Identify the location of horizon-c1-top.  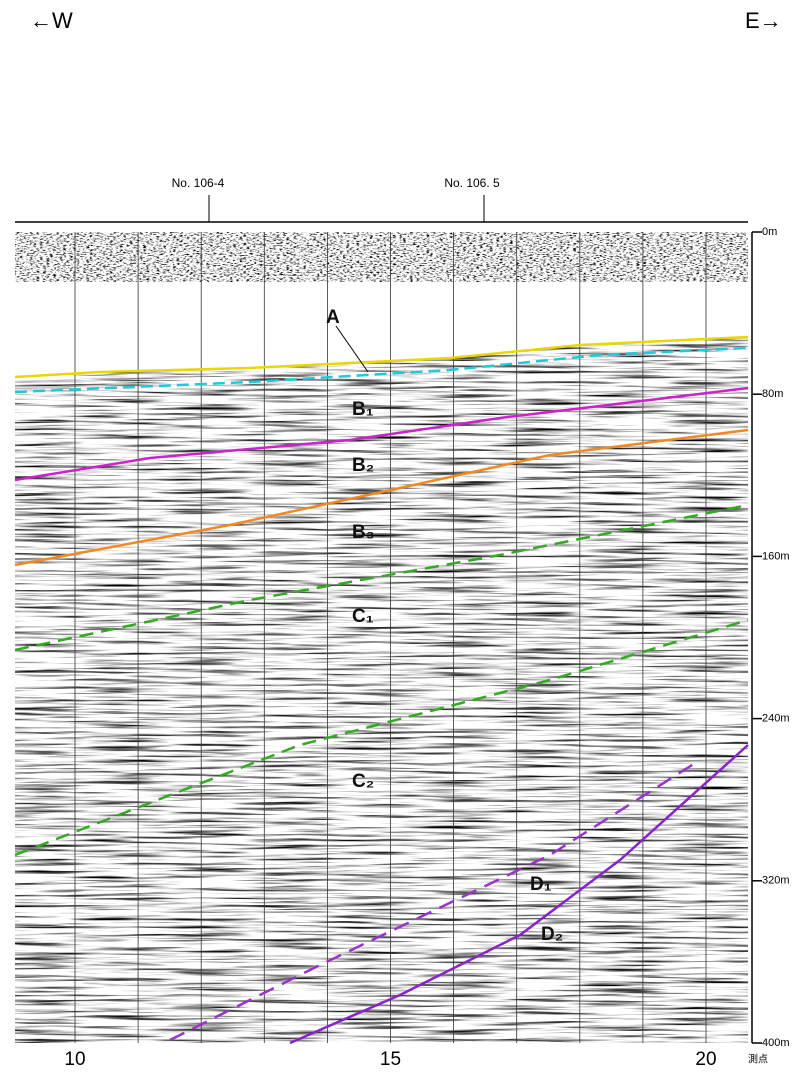
(381, 577).